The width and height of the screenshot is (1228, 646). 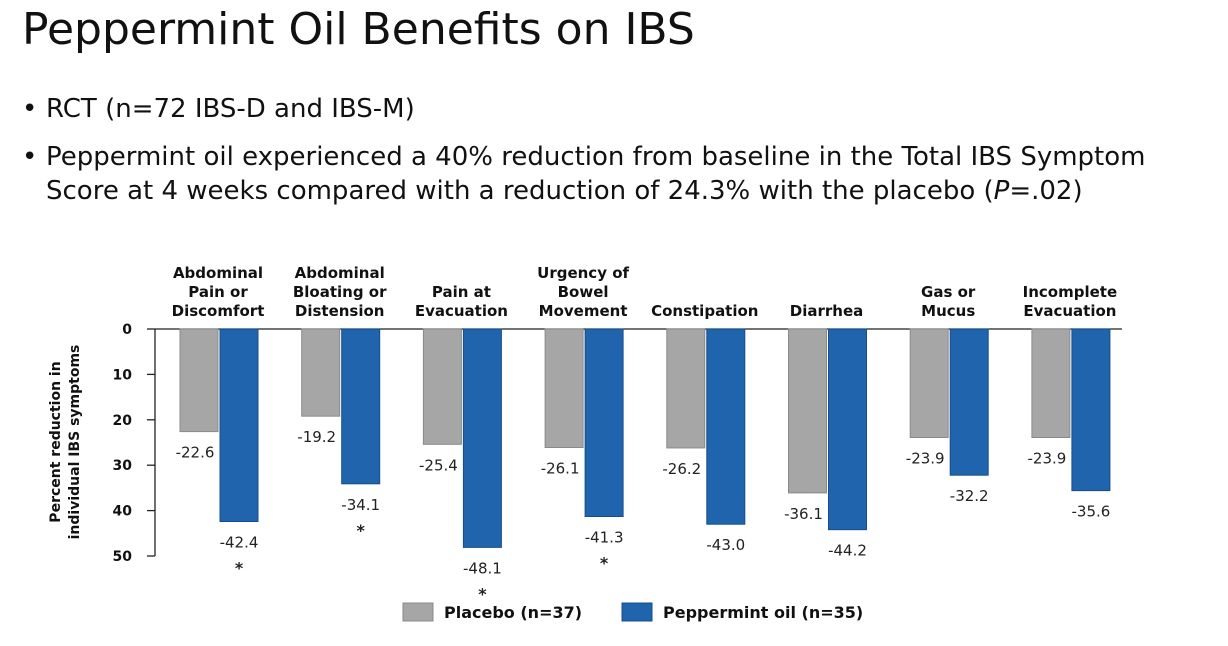 What do you see at coordinates (1046, 191) in the screenshot?
I see `p-value-text: =.02)` at bounding box center [1046, 191].